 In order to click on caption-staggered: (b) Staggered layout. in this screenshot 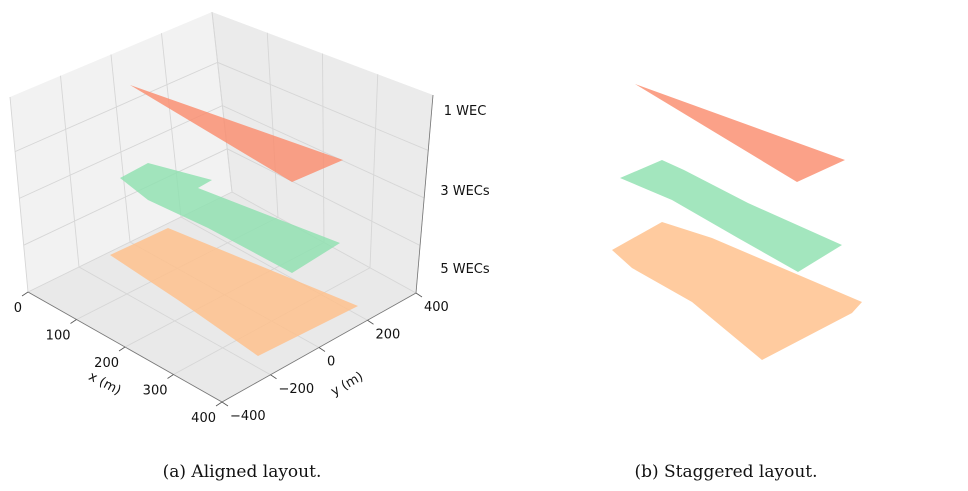, I will do `click(726, 472)`.